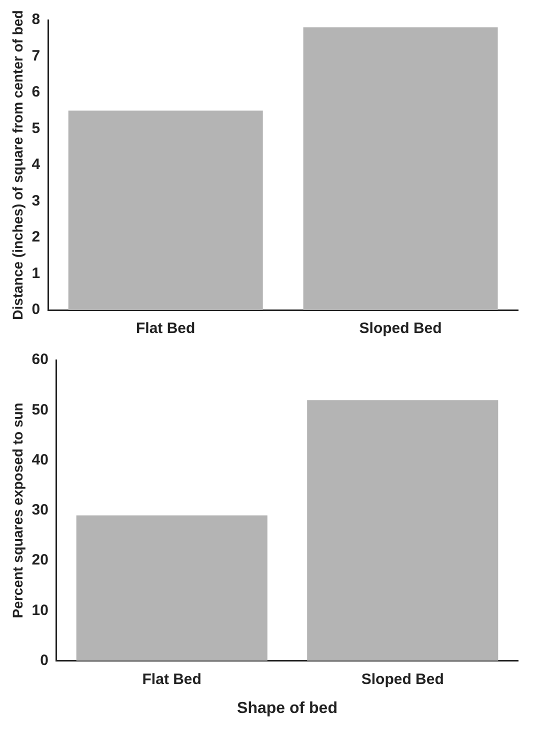 This screenshot has height=730, width=536. What do you see at coordinates (17, 510) in the screenshot?
I see `y-axis-title: Percent squares exposed to sun` at bounding box center [17, 510].